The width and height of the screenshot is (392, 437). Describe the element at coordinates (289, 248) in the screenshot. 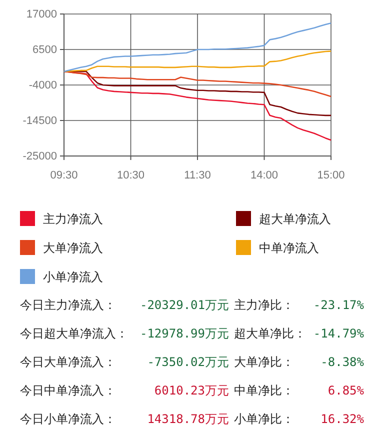

I see `legend-label: 中单净流入` at that location.